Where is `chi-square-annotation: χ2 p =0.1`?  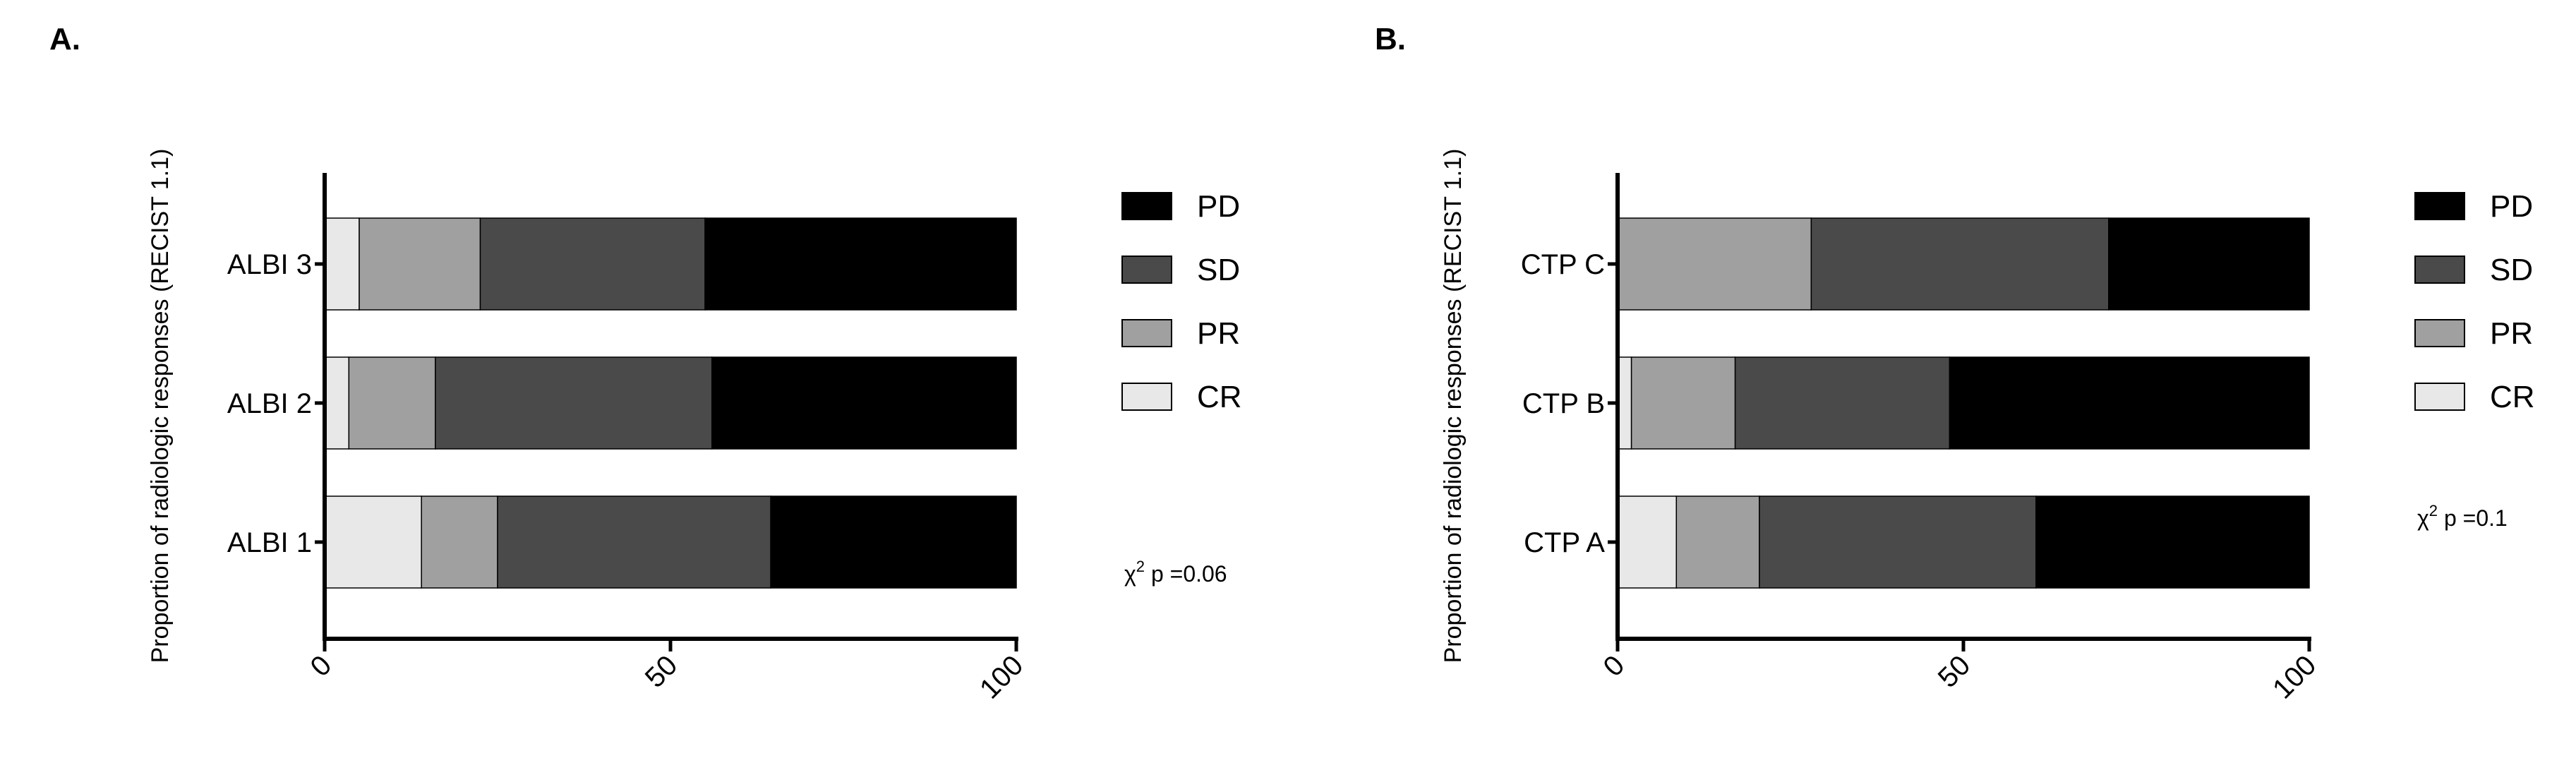
chi-square-annotation: χ2 p =0.1 is located at coordinates (2462, 516).